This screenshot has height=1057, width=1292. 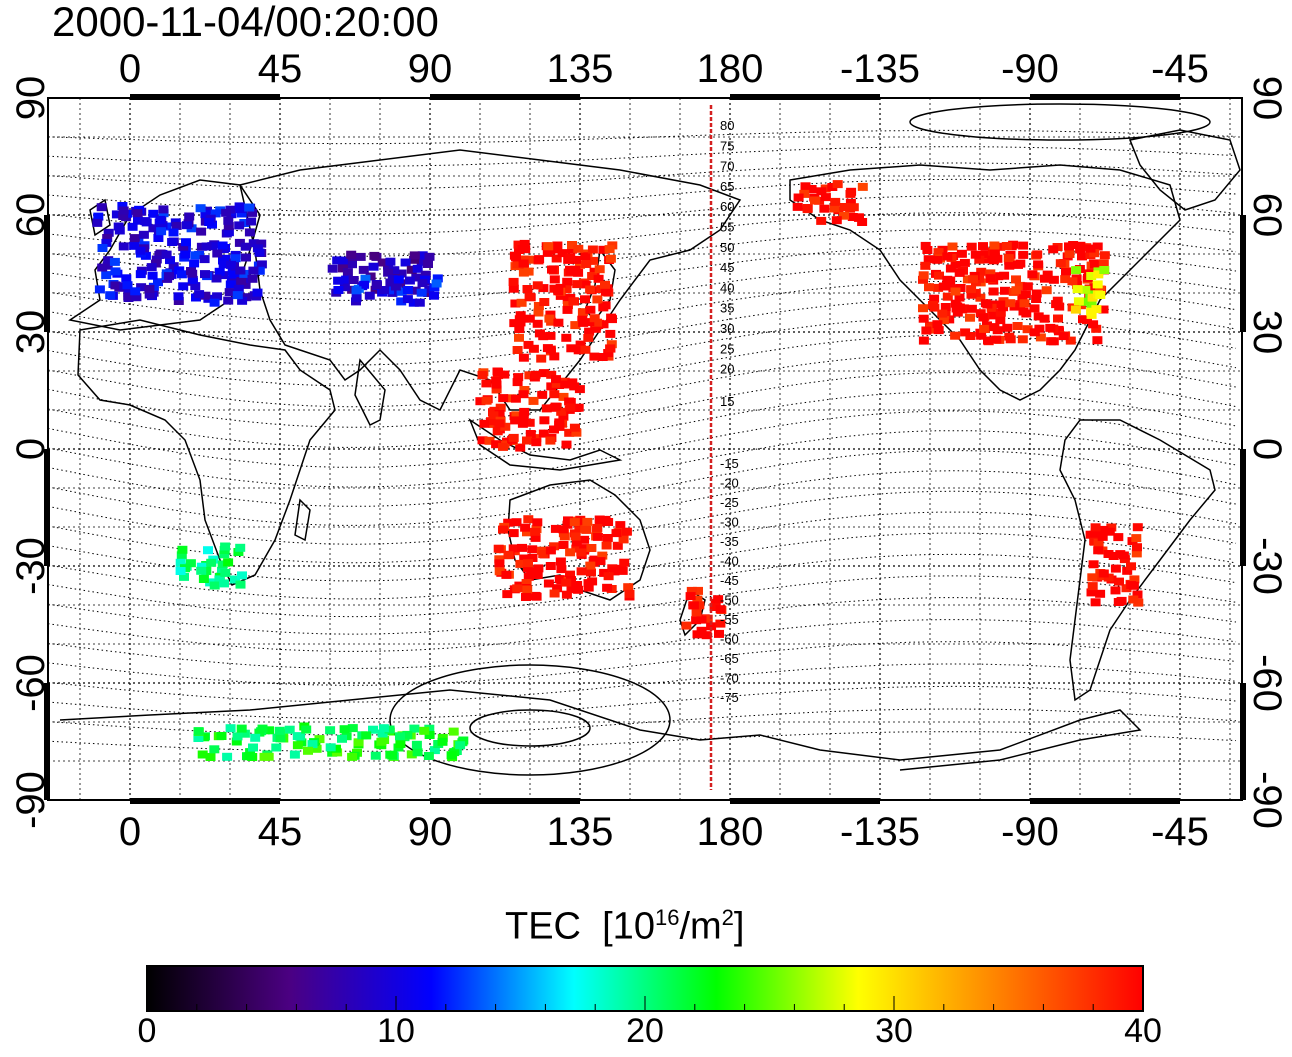 I want to click on coastline-antarctica, so click(x=600, y=730).